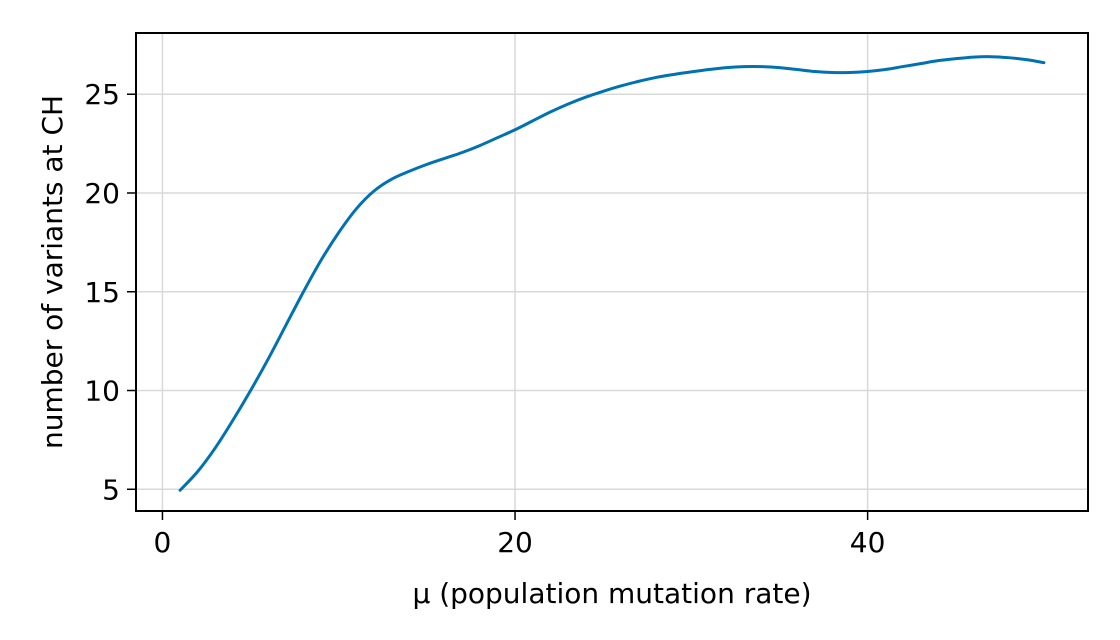  What do you see at coordinates (52, 272) in the screenshot?
I see `y-axis-label: number of variants at CH` at bounding box center [52, 272].